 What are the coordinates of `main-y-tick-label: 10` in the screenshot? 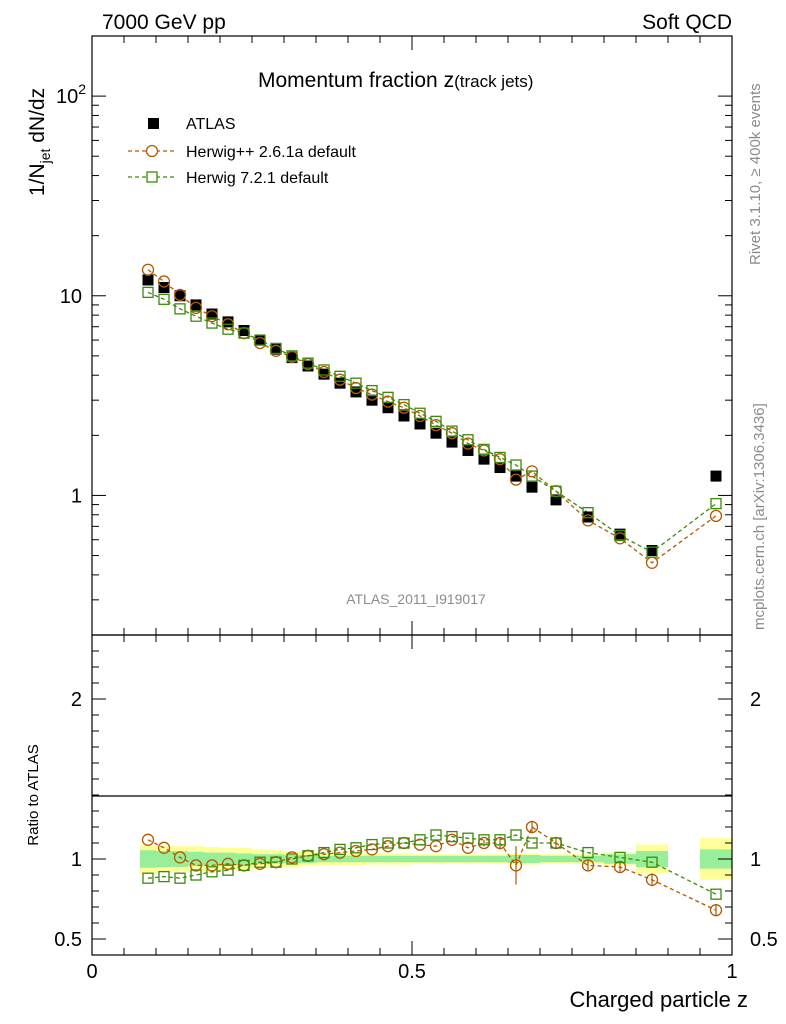 It's located at (71, 297).